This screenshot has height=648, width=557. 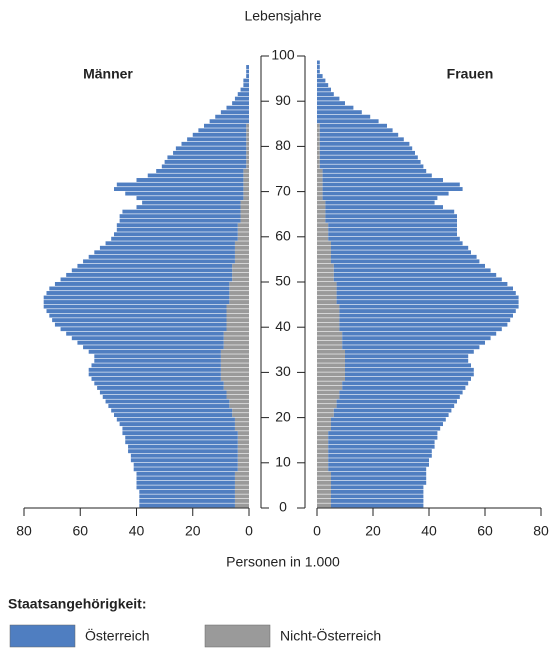 What do you see at coordinates (541, 531) in the screenshot?
I see `x-tick-label: 80` at bounding box center [541, 531].